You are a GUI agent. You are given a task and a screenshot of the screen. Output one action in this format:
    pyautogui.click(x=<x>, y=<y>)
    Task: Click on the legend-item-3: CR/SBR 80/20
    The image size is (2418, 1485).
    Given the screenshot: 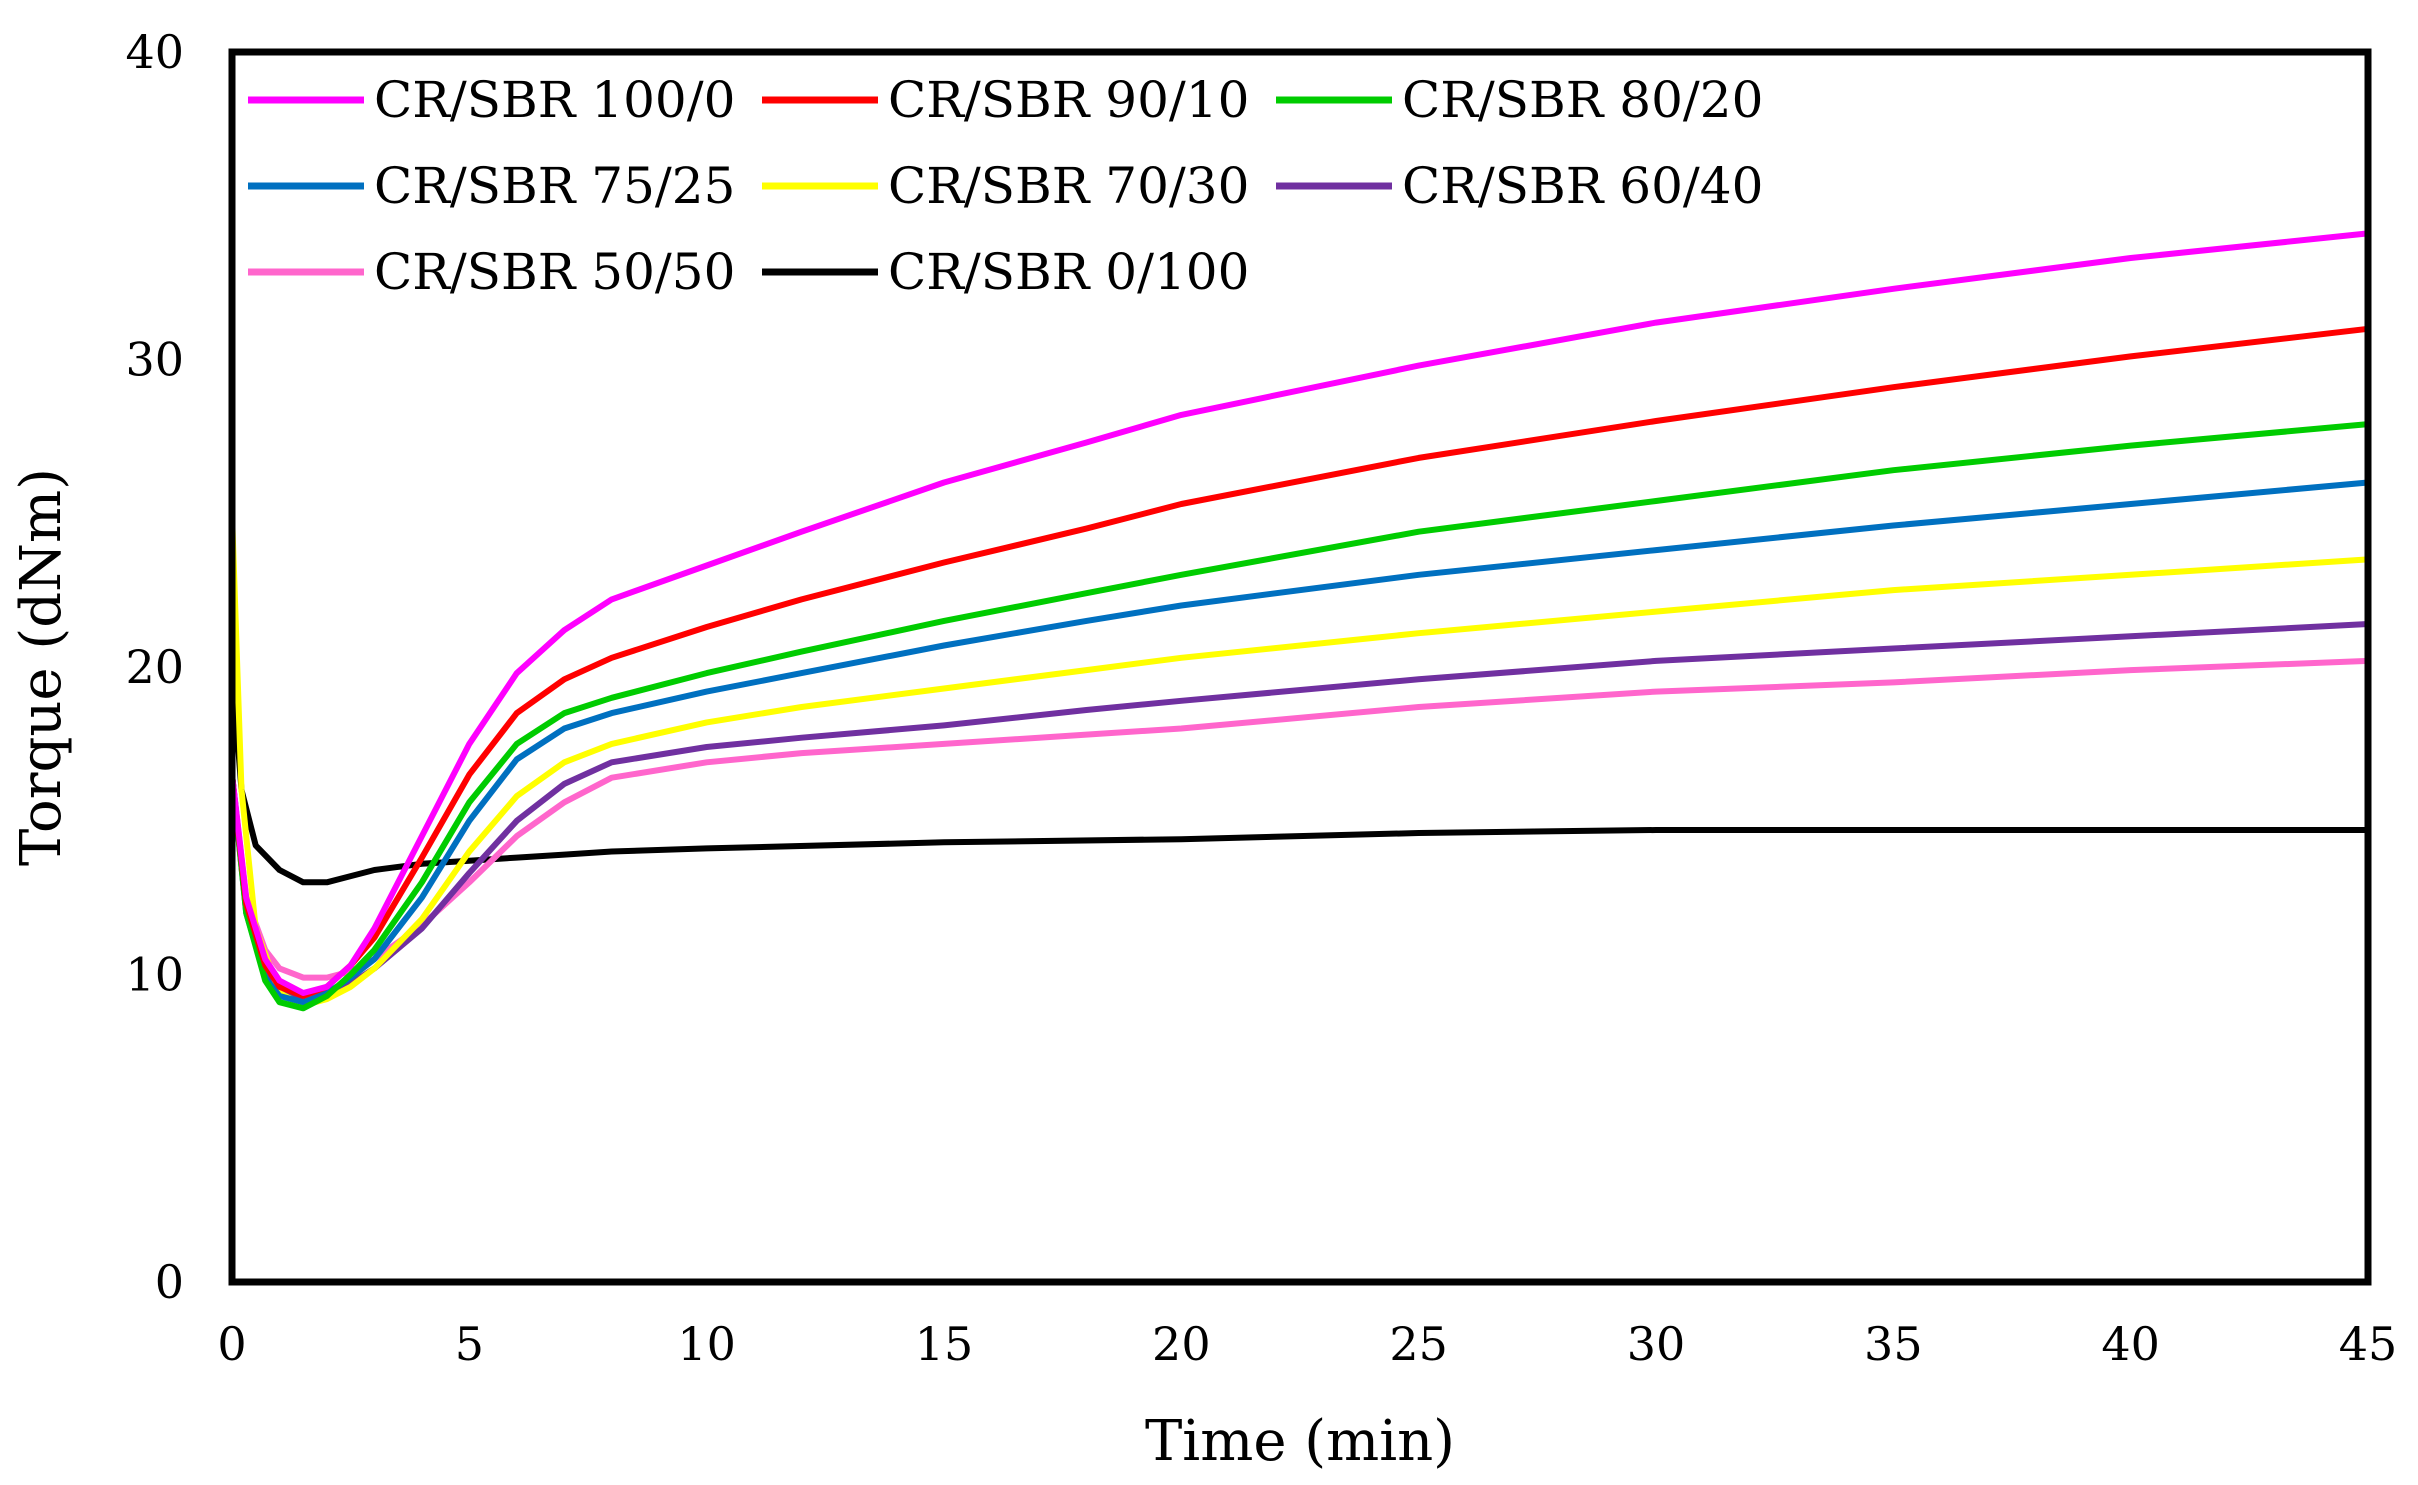 What is the action you would take?
    pyautogui.click(x=1519, y=100)
    